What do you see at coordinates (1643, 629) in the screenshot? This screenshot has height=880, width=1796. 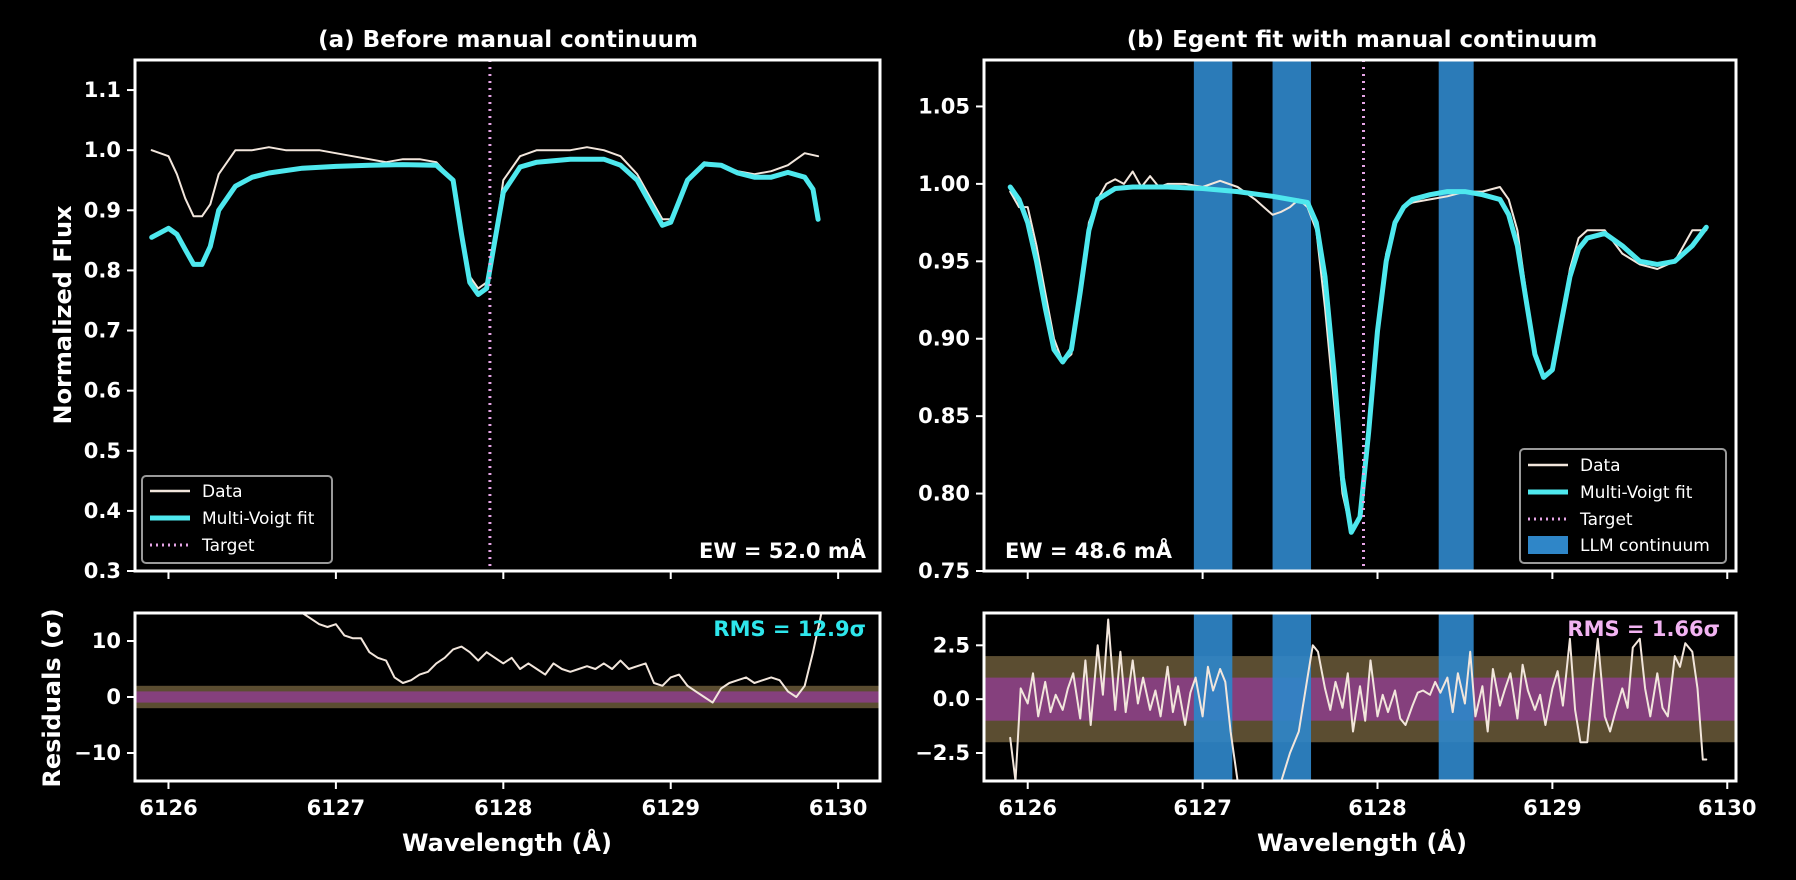 I see `panel-b-rms-annotation: RMS = 1.66σ` at bounding box center [1643, 629].